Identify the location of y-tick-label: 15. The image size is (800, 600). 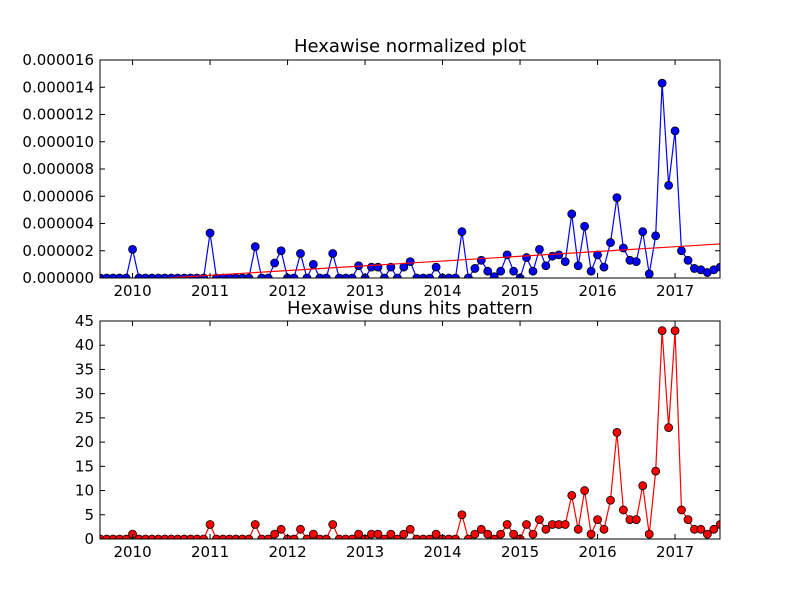
(84, 466).